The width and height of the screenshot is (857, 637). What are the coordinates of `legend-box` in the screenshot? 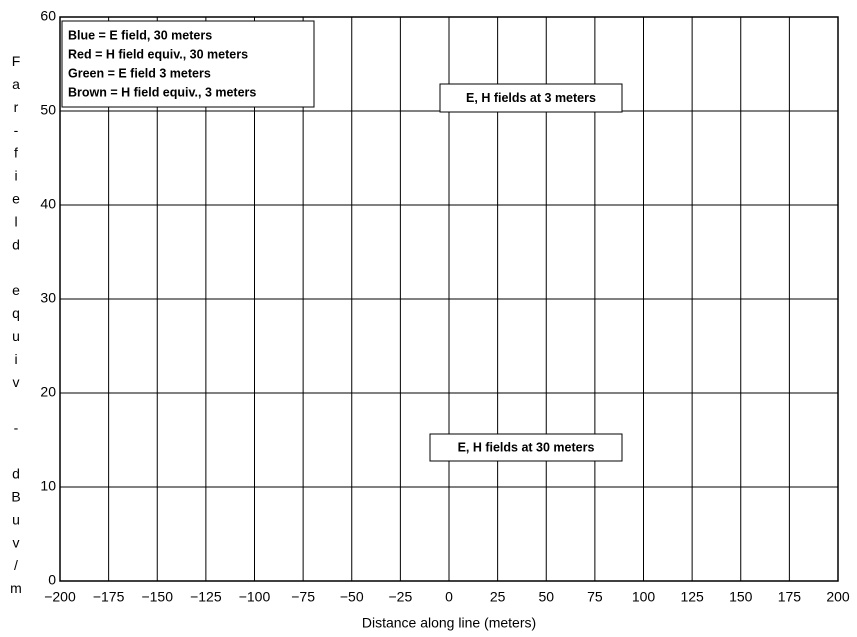 It's located at (188, 64).